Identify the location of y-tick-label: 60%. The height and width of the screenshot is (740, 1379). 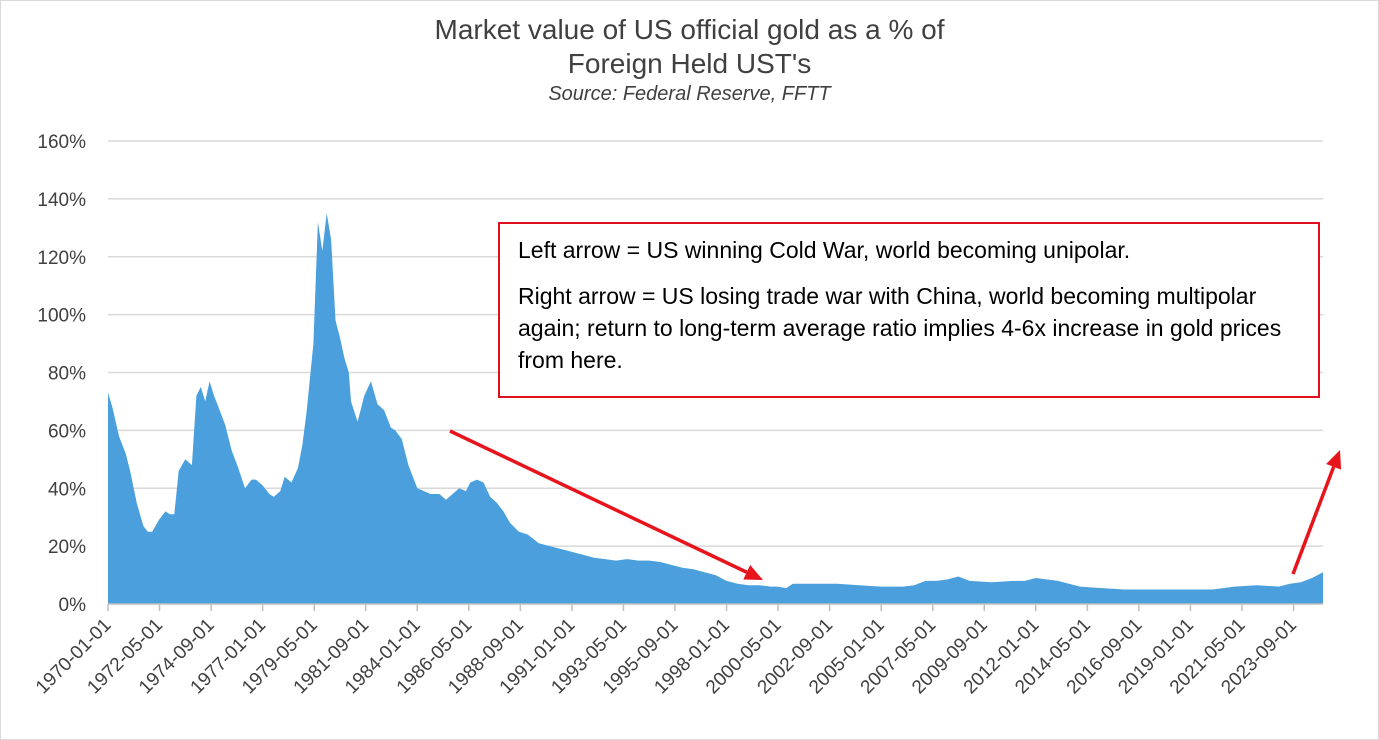
(67, 431).